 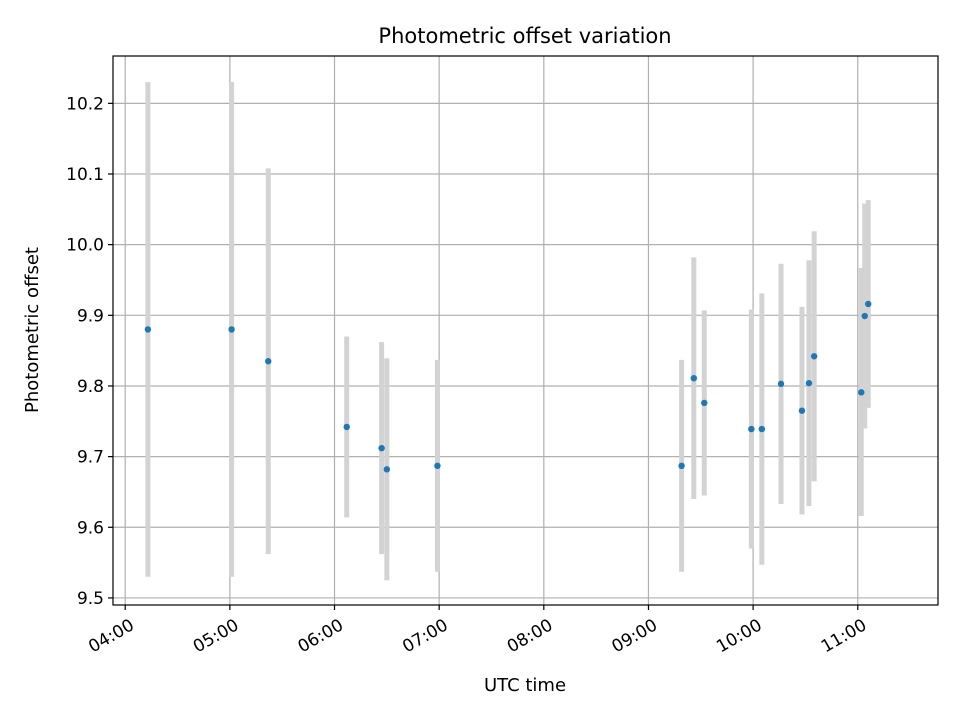 I want to click on chart-title: Photometric offset variation, so click(x=524, y=36).